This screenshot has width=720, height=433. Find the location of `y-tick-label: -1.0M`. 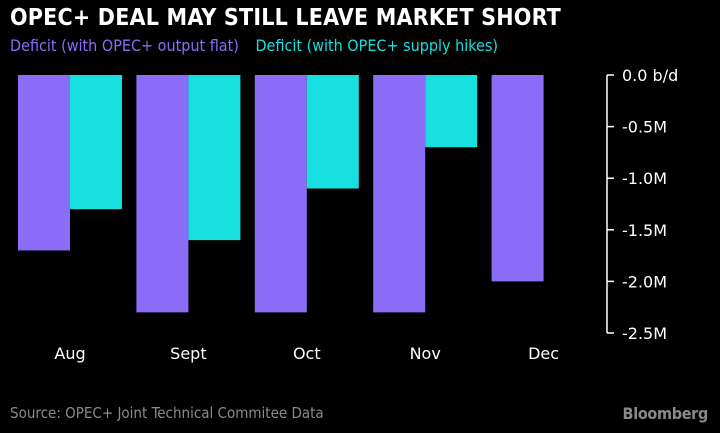

y-tick-label: -1.0M is located at coordinates (644, 178).